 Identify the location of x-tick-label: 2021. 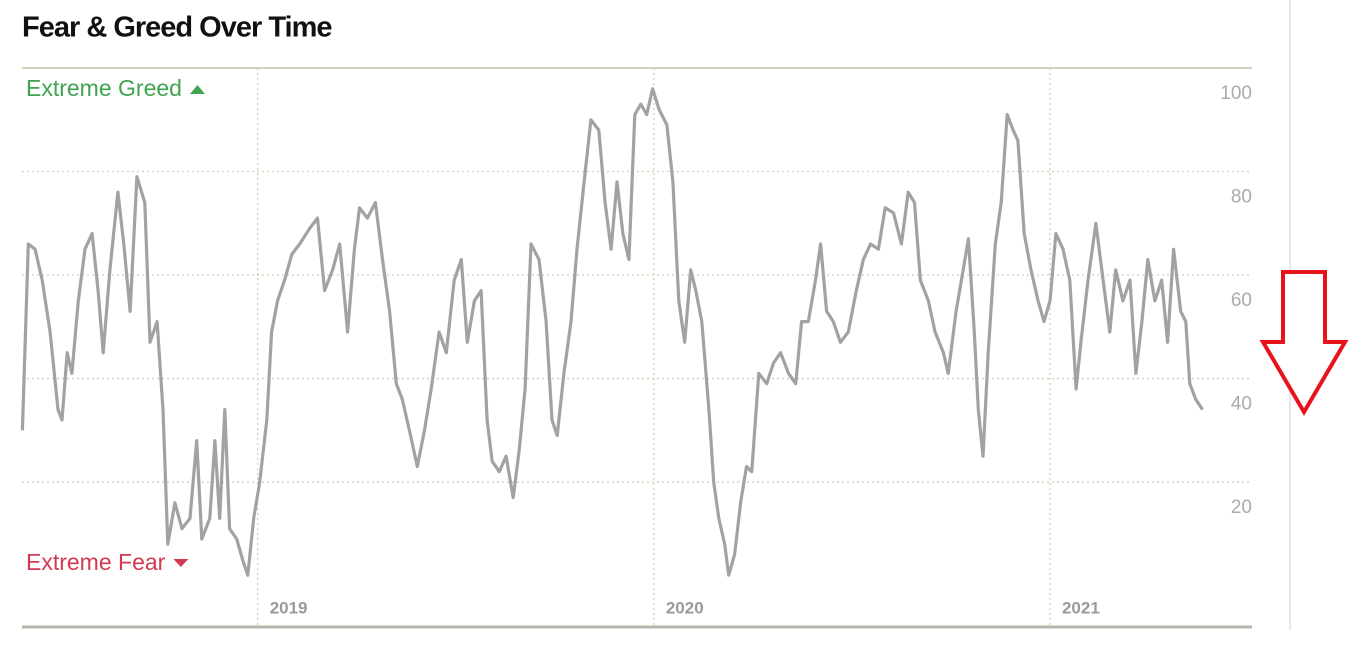
(1081, 607).